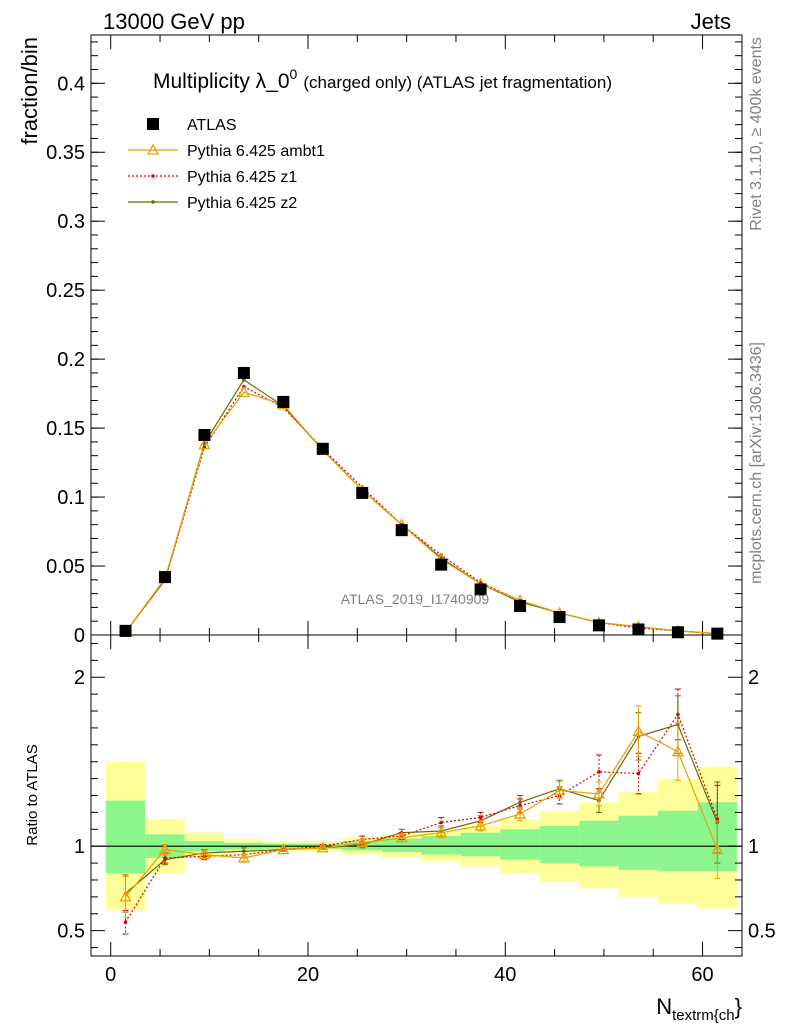 This screenshot has width=786, height=1024. I want to click on x-axis-label-main: N, so click(664, 1006).